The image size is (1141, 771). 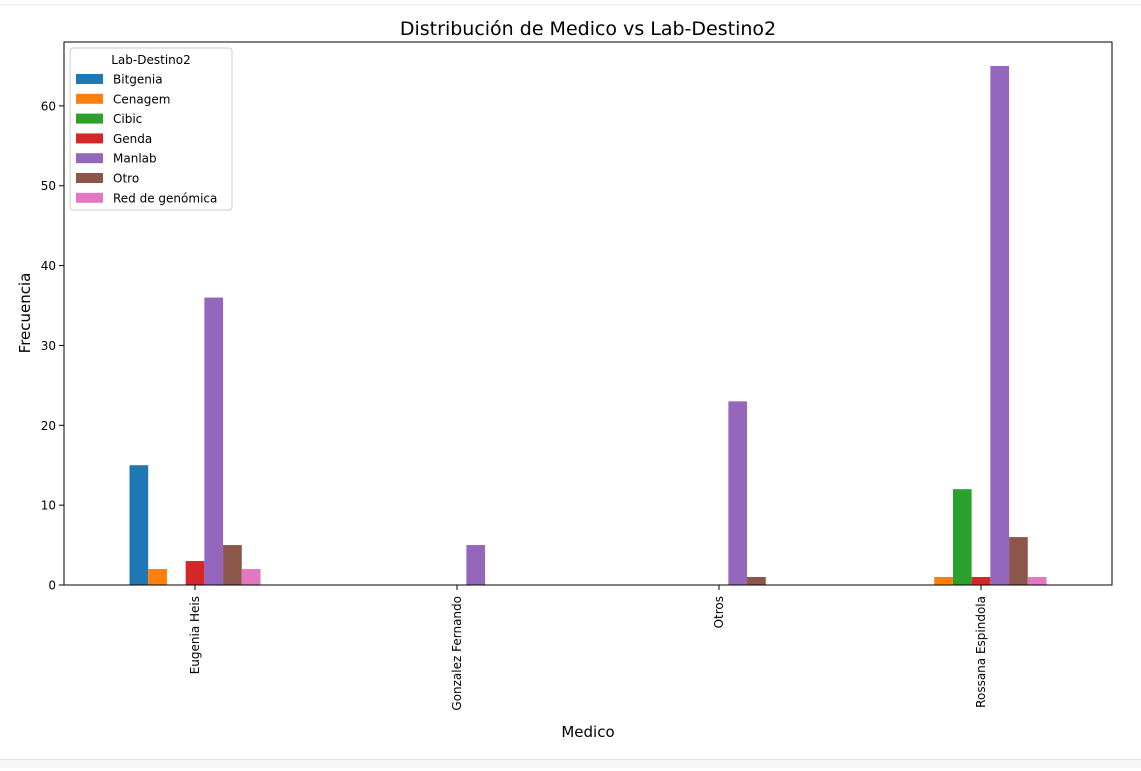 I want to click on x-axis-label: Medico, so click(x=587, y=732).